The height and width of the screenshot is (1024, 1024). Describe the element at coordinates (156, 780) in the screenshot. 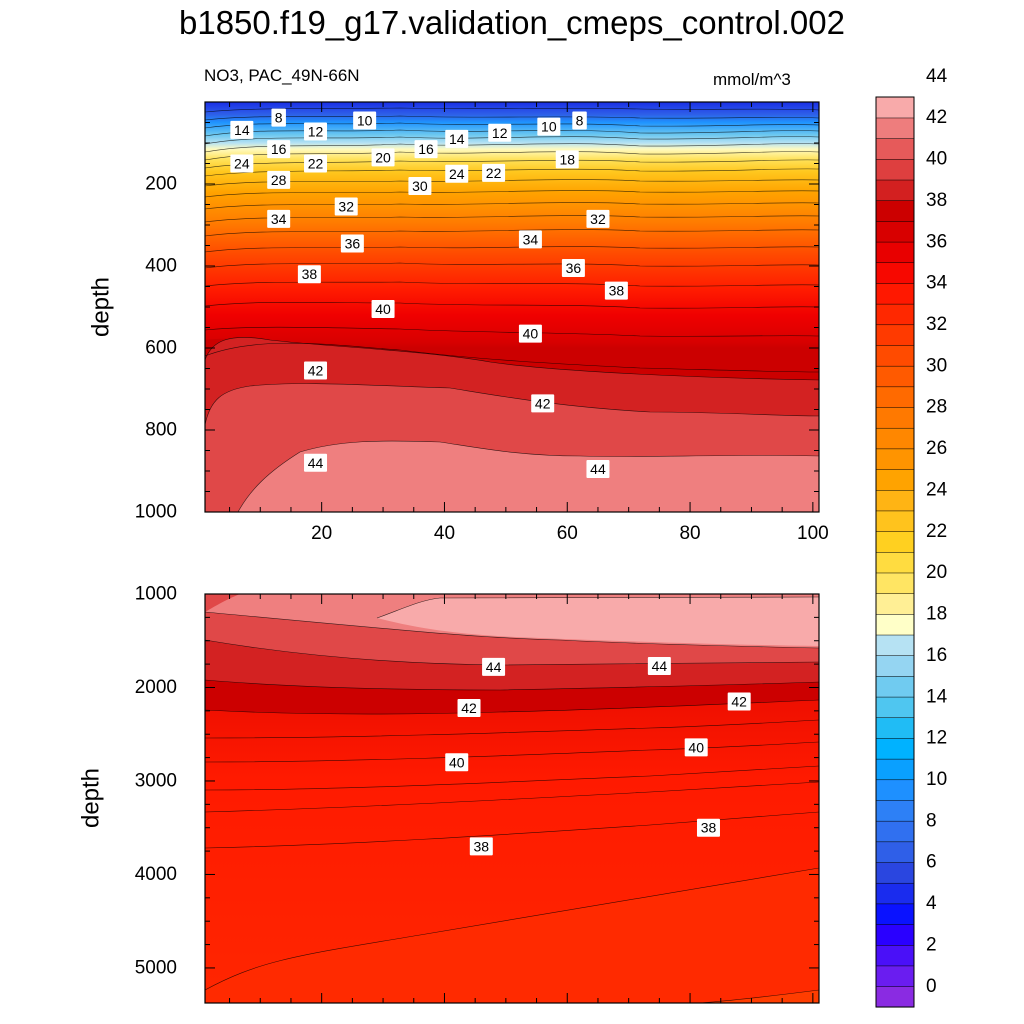

I see `y-tick-label: 3000` at that location.